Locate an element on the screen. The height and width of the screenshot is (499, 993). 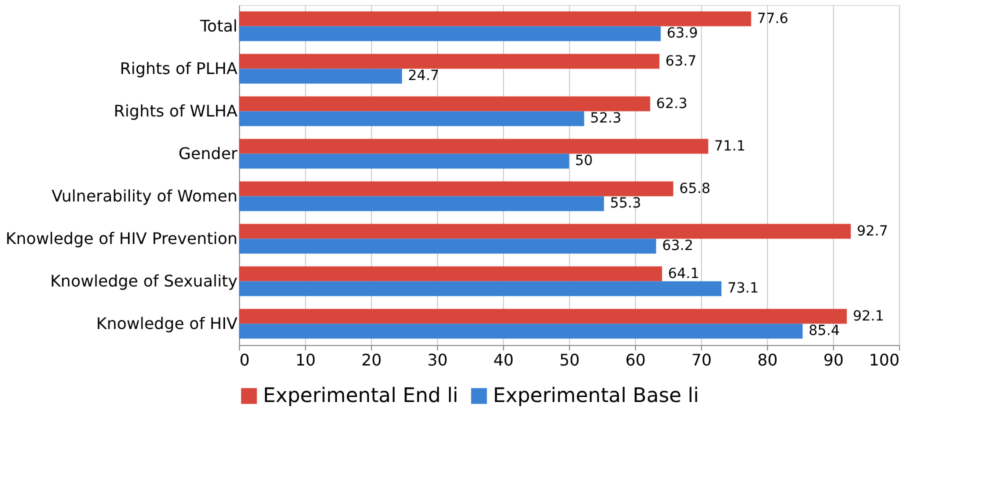
y-tick-label: Rights of WLHA is located at coordinates (176, 110).